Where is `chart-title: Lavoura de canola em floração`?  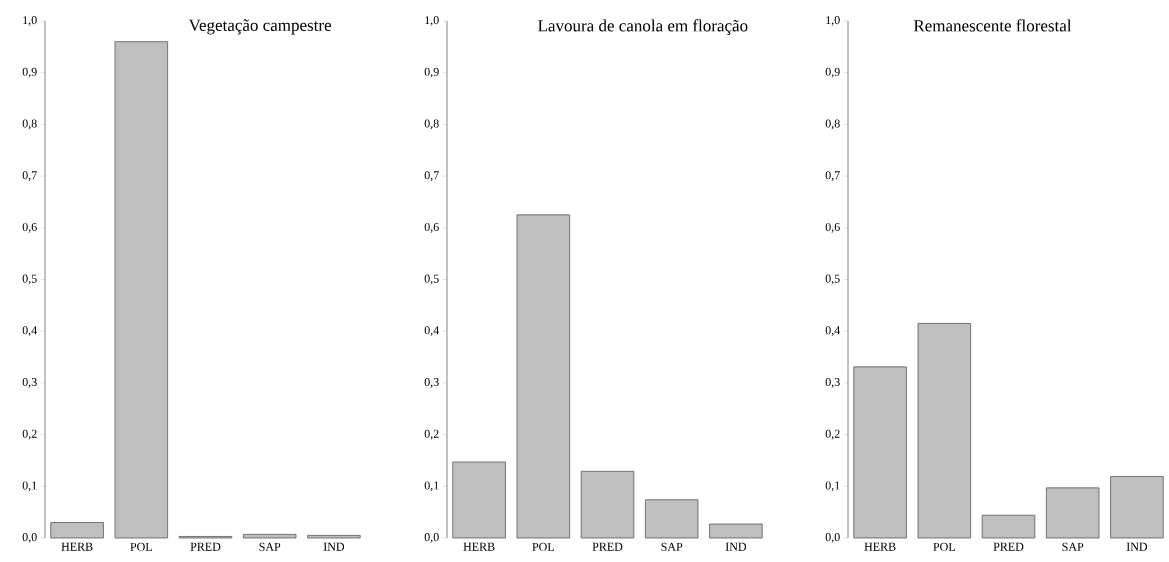
chart-title: Lavoura de canola em floração is located at coordinates (643, 27).